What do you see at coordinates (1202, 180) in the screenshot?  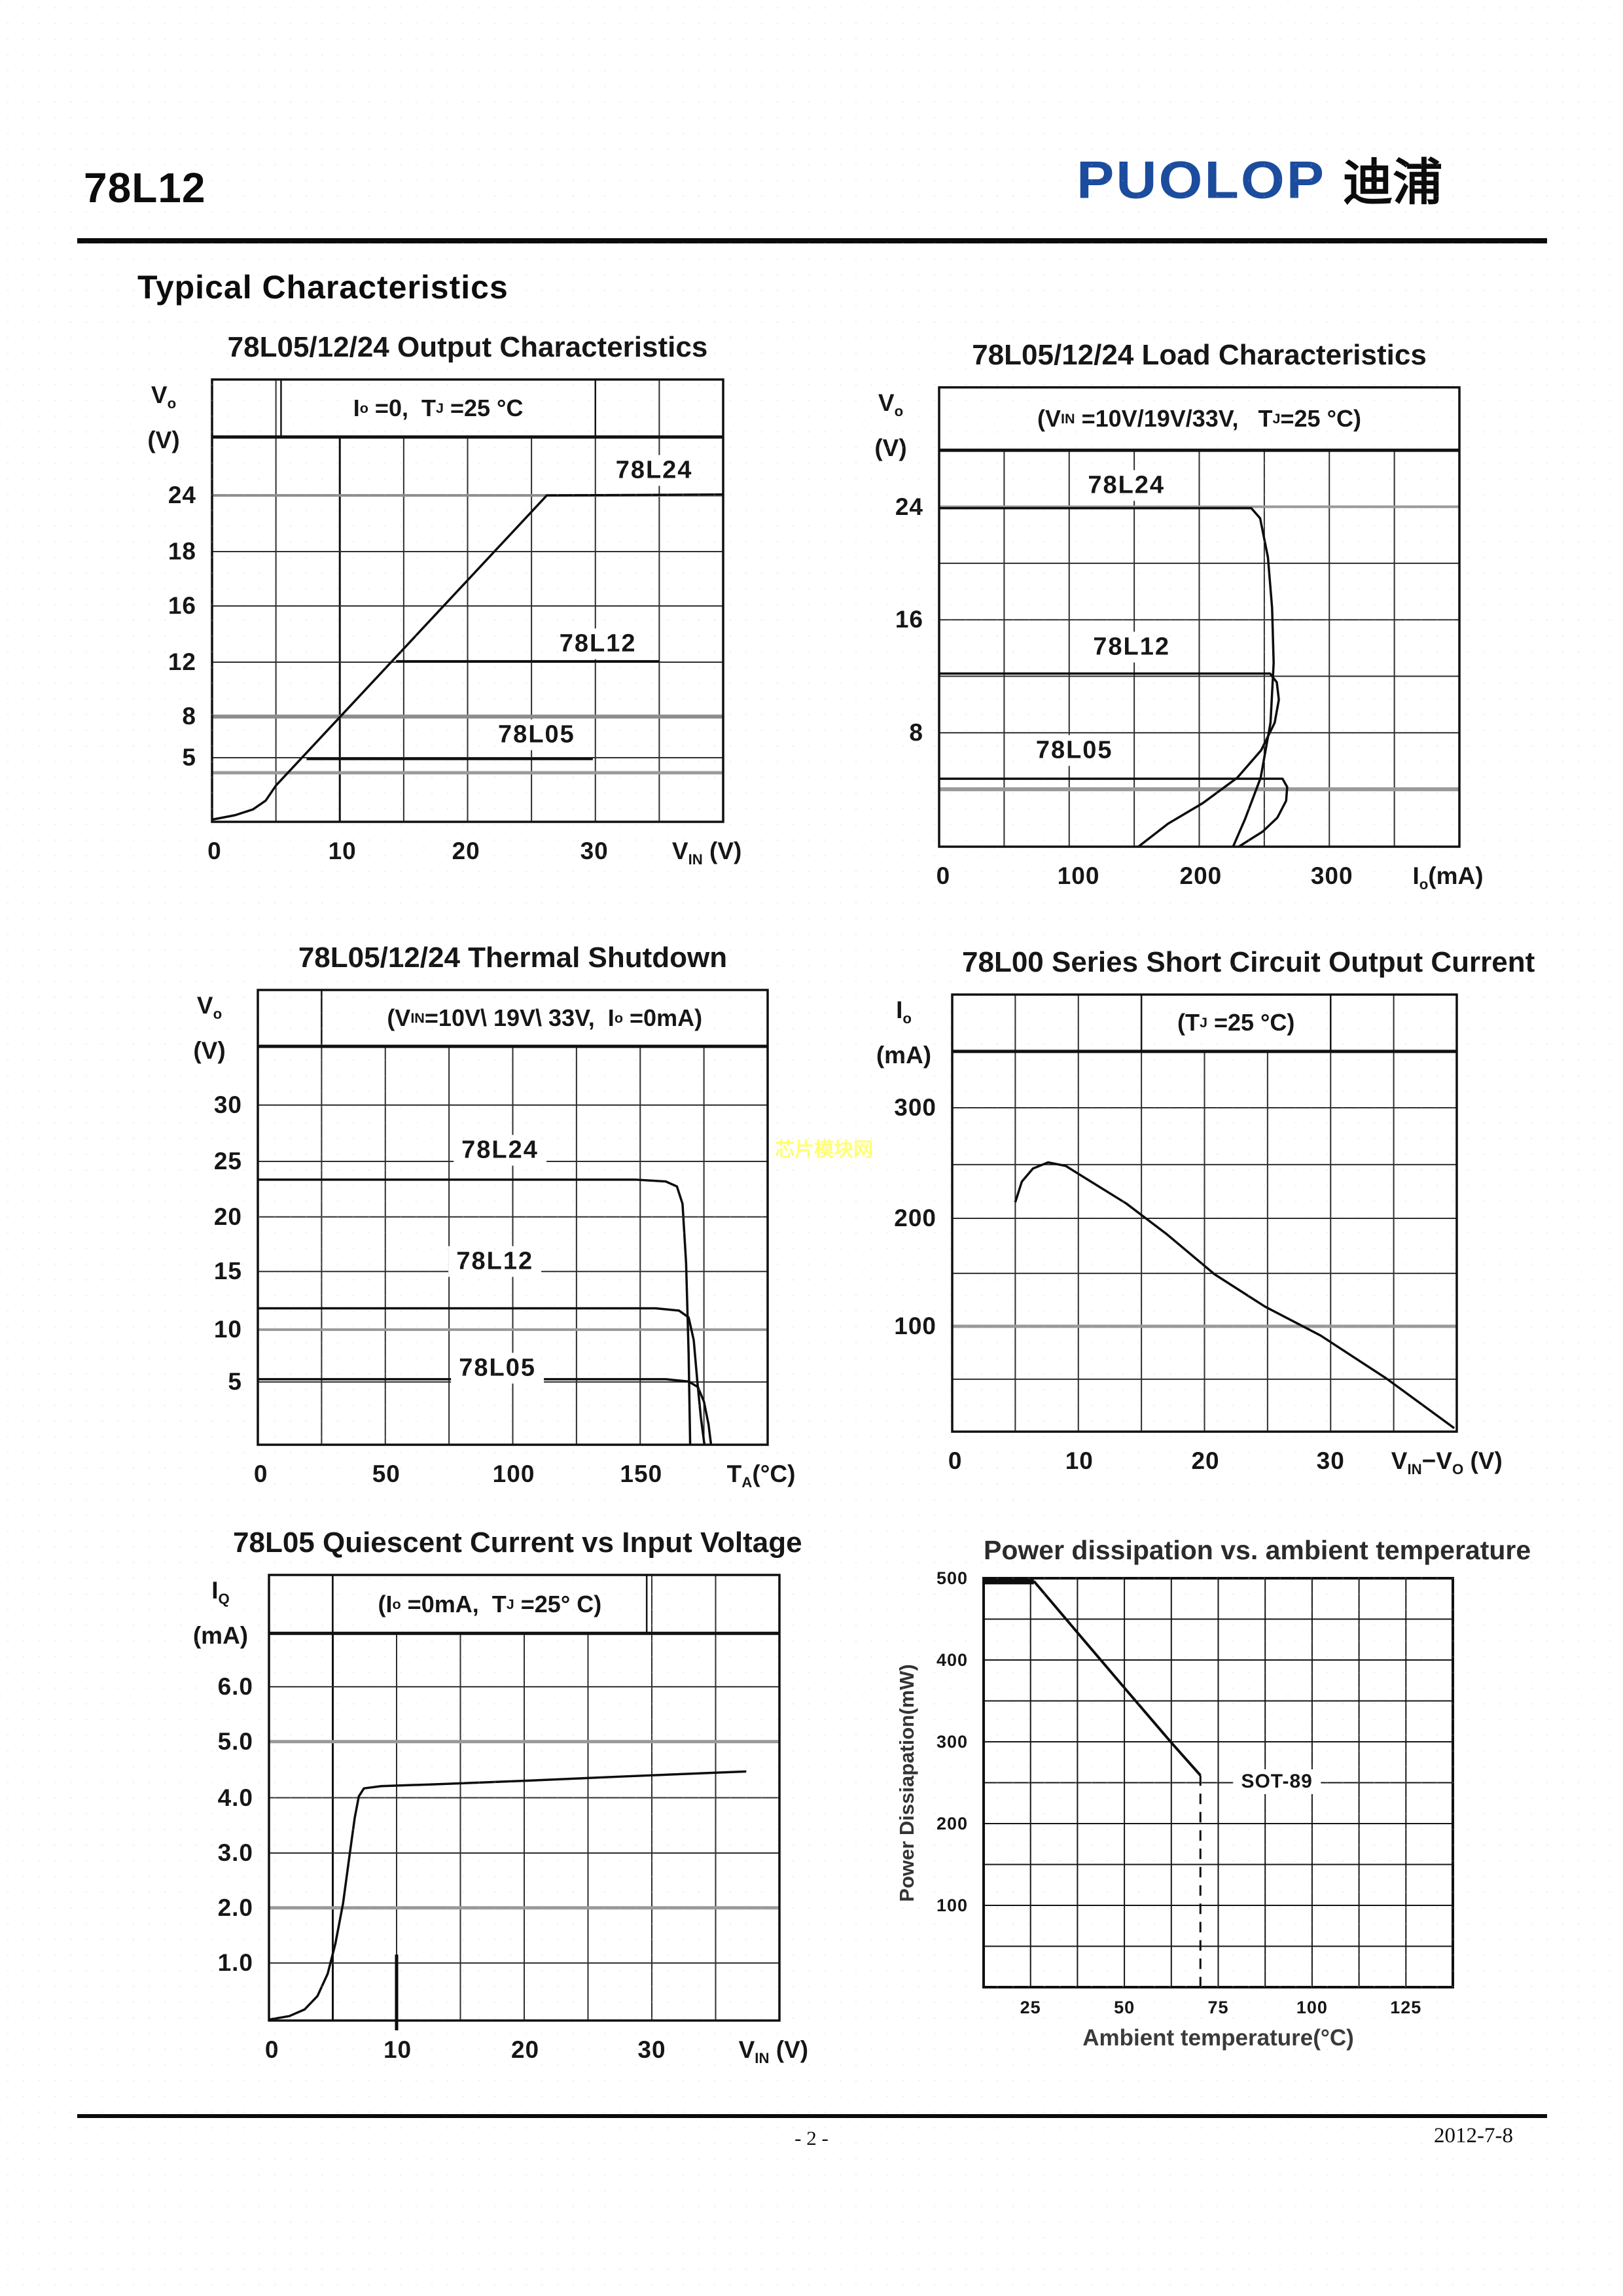 I see `brand-logo-text: PUOLOP` at bounding box center [1202, 180].